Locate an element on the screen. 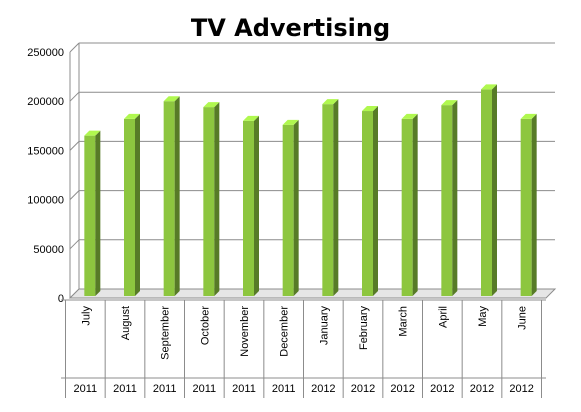 The width and height of the screenshot is (581, 412). chart-title: TV Advertising is located at coordinates (290, 28).